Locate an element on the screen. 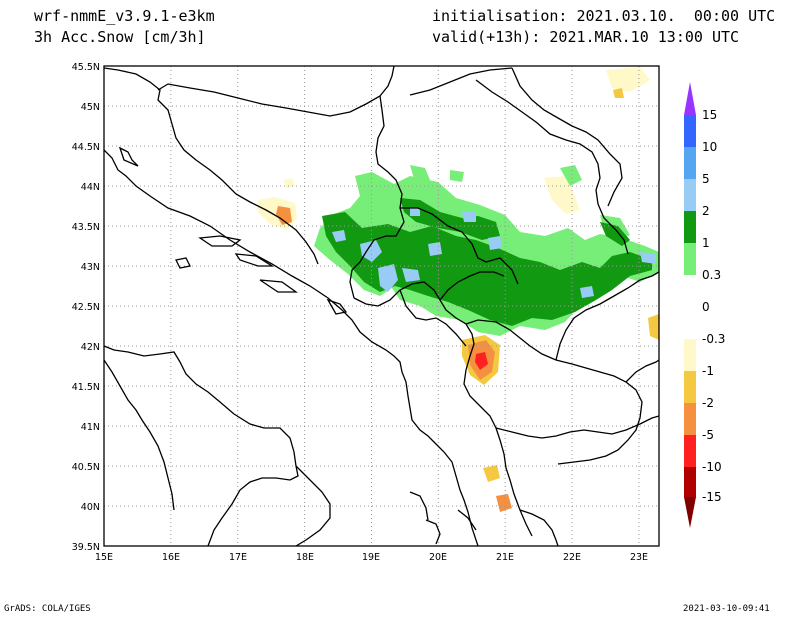 The image size is (800, 618). colorbar-label: -1 is located at coordinates (708, 371).